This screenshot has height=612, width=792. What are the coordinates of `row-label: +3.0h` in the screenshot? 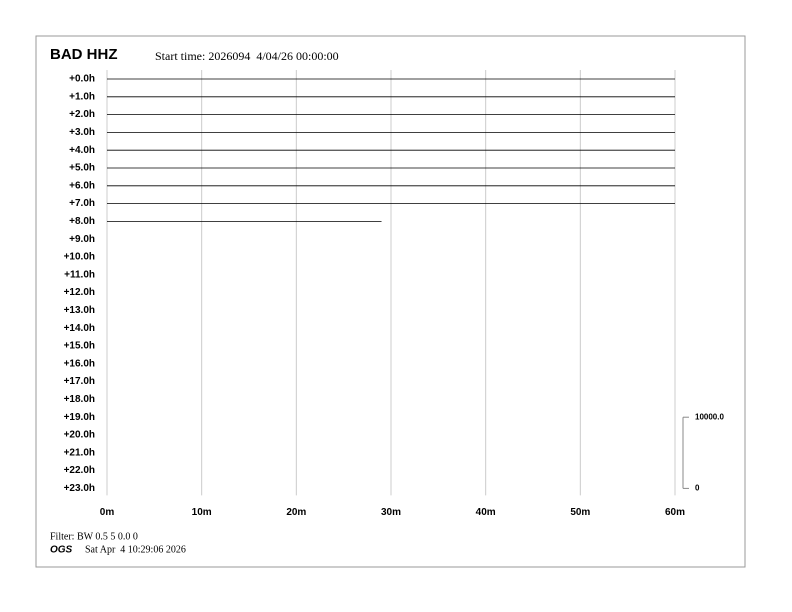 It's located at (82, 132).